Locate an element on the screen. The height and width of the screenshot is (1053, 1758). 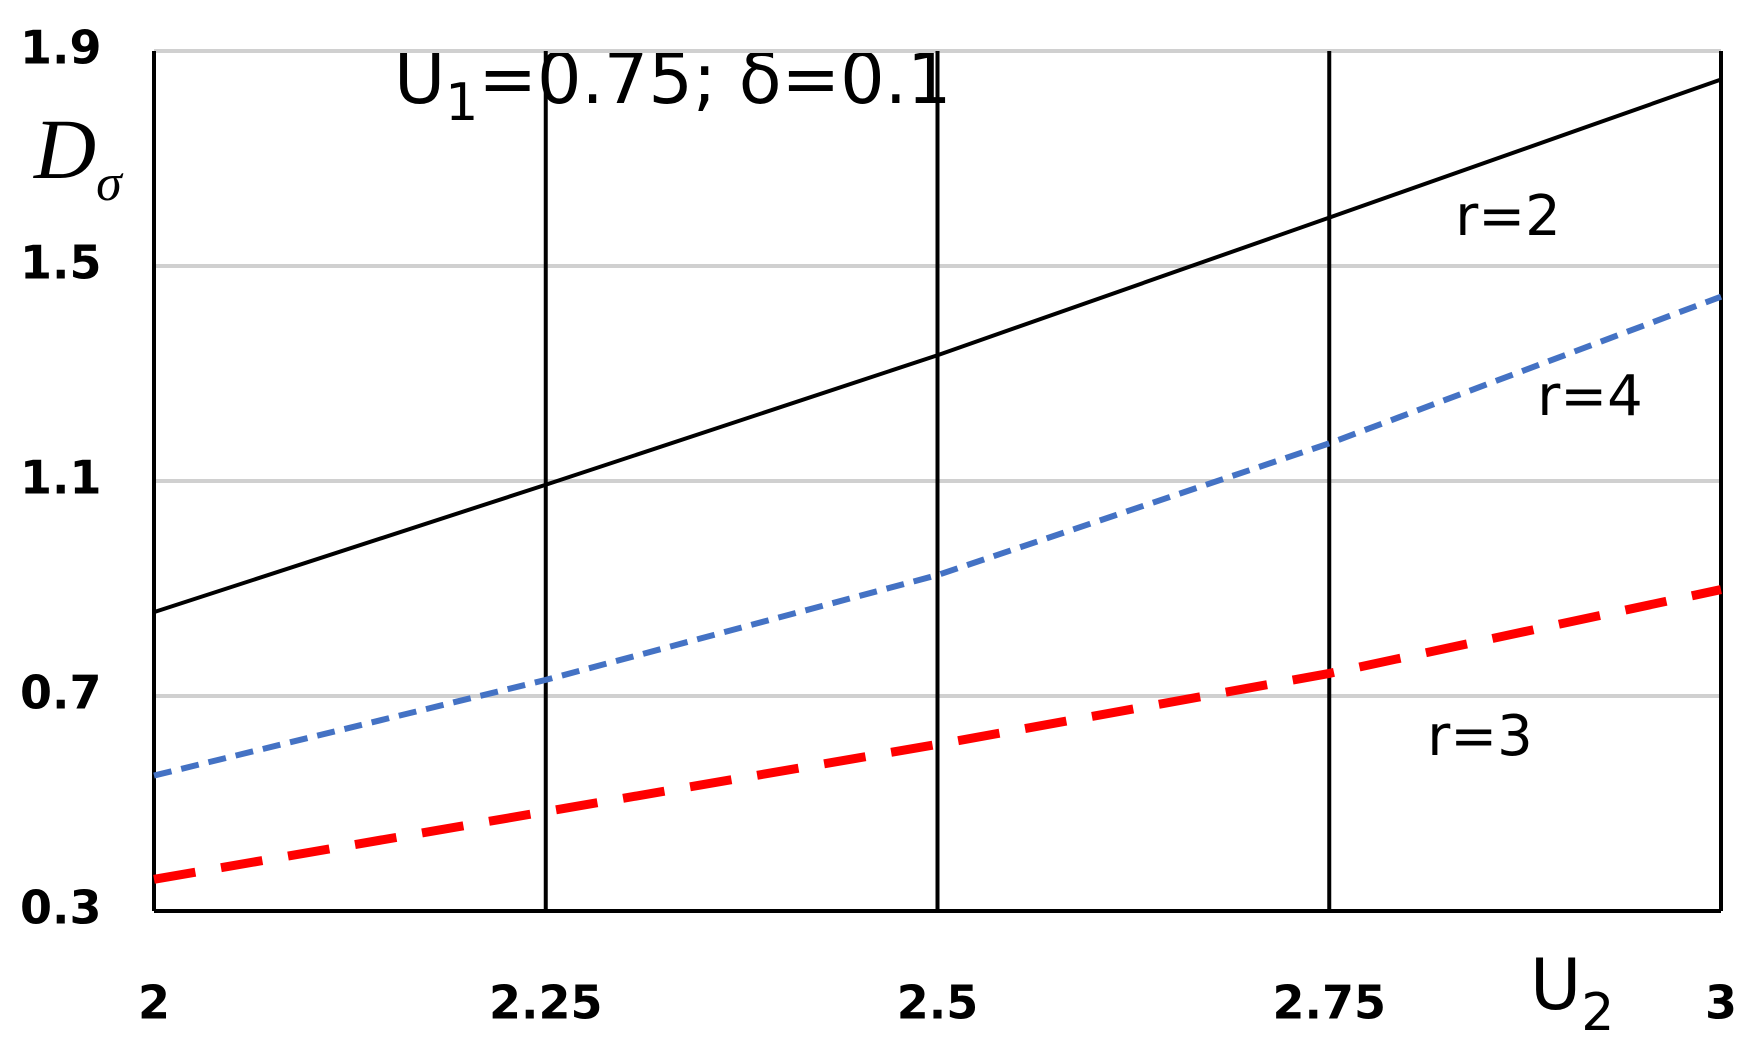
annotation-sub: 1 is located at coordinates (461, 103).